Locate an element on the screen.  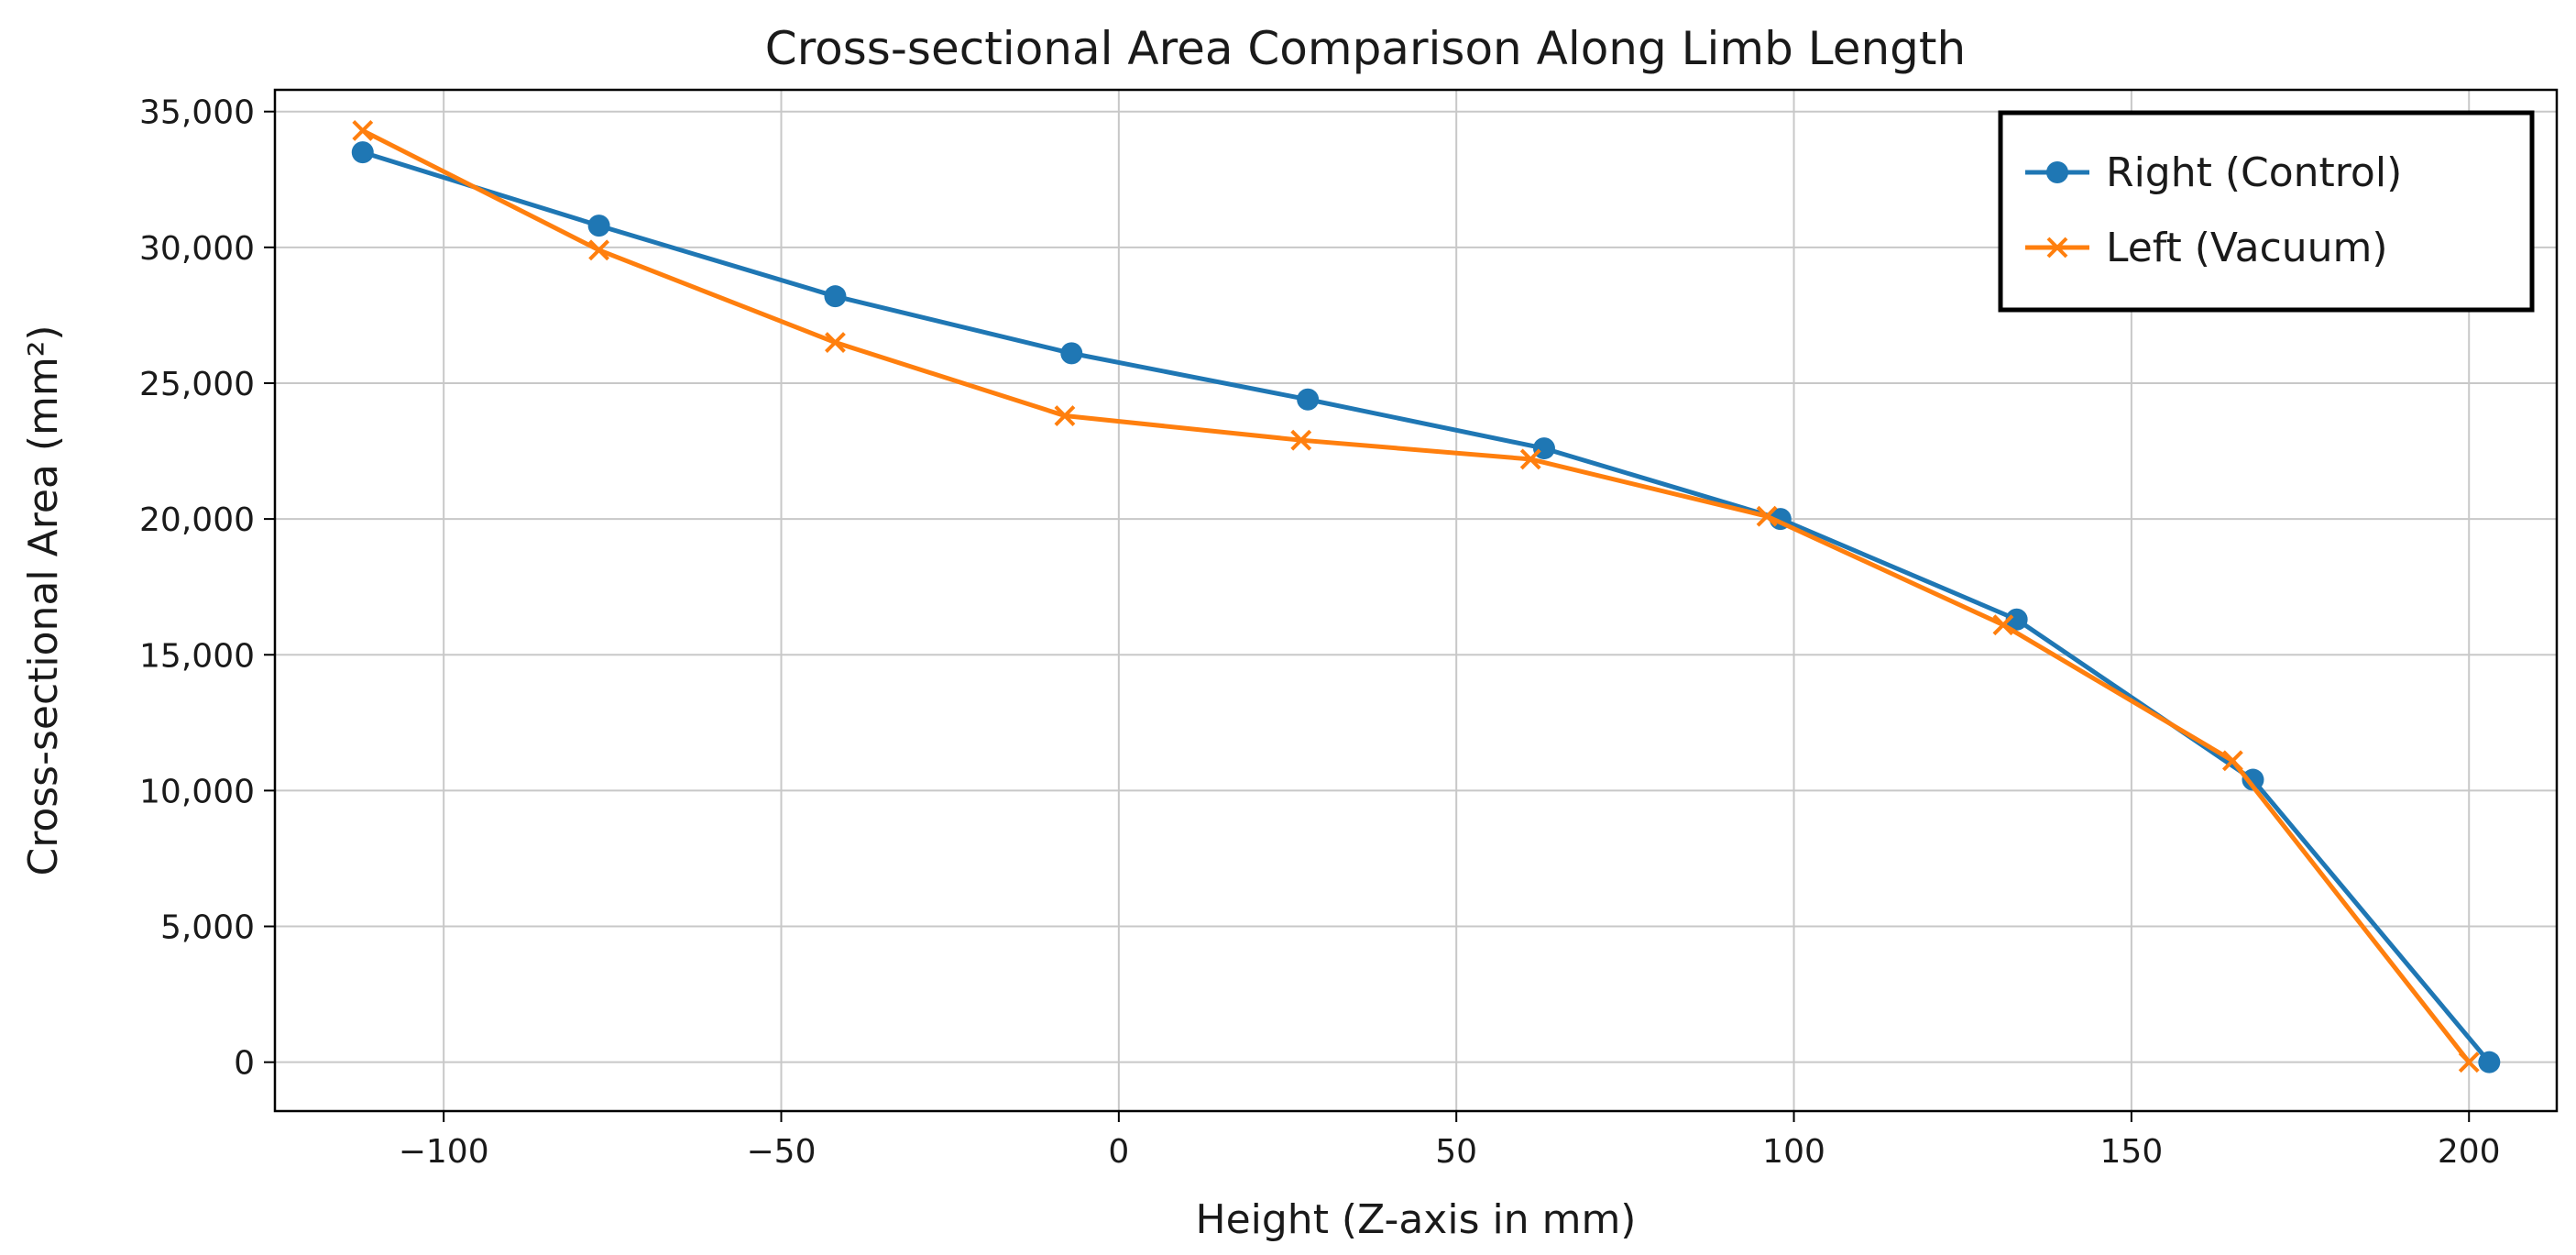
y-tick-label: 0 is located at coordinates (244, 1064).